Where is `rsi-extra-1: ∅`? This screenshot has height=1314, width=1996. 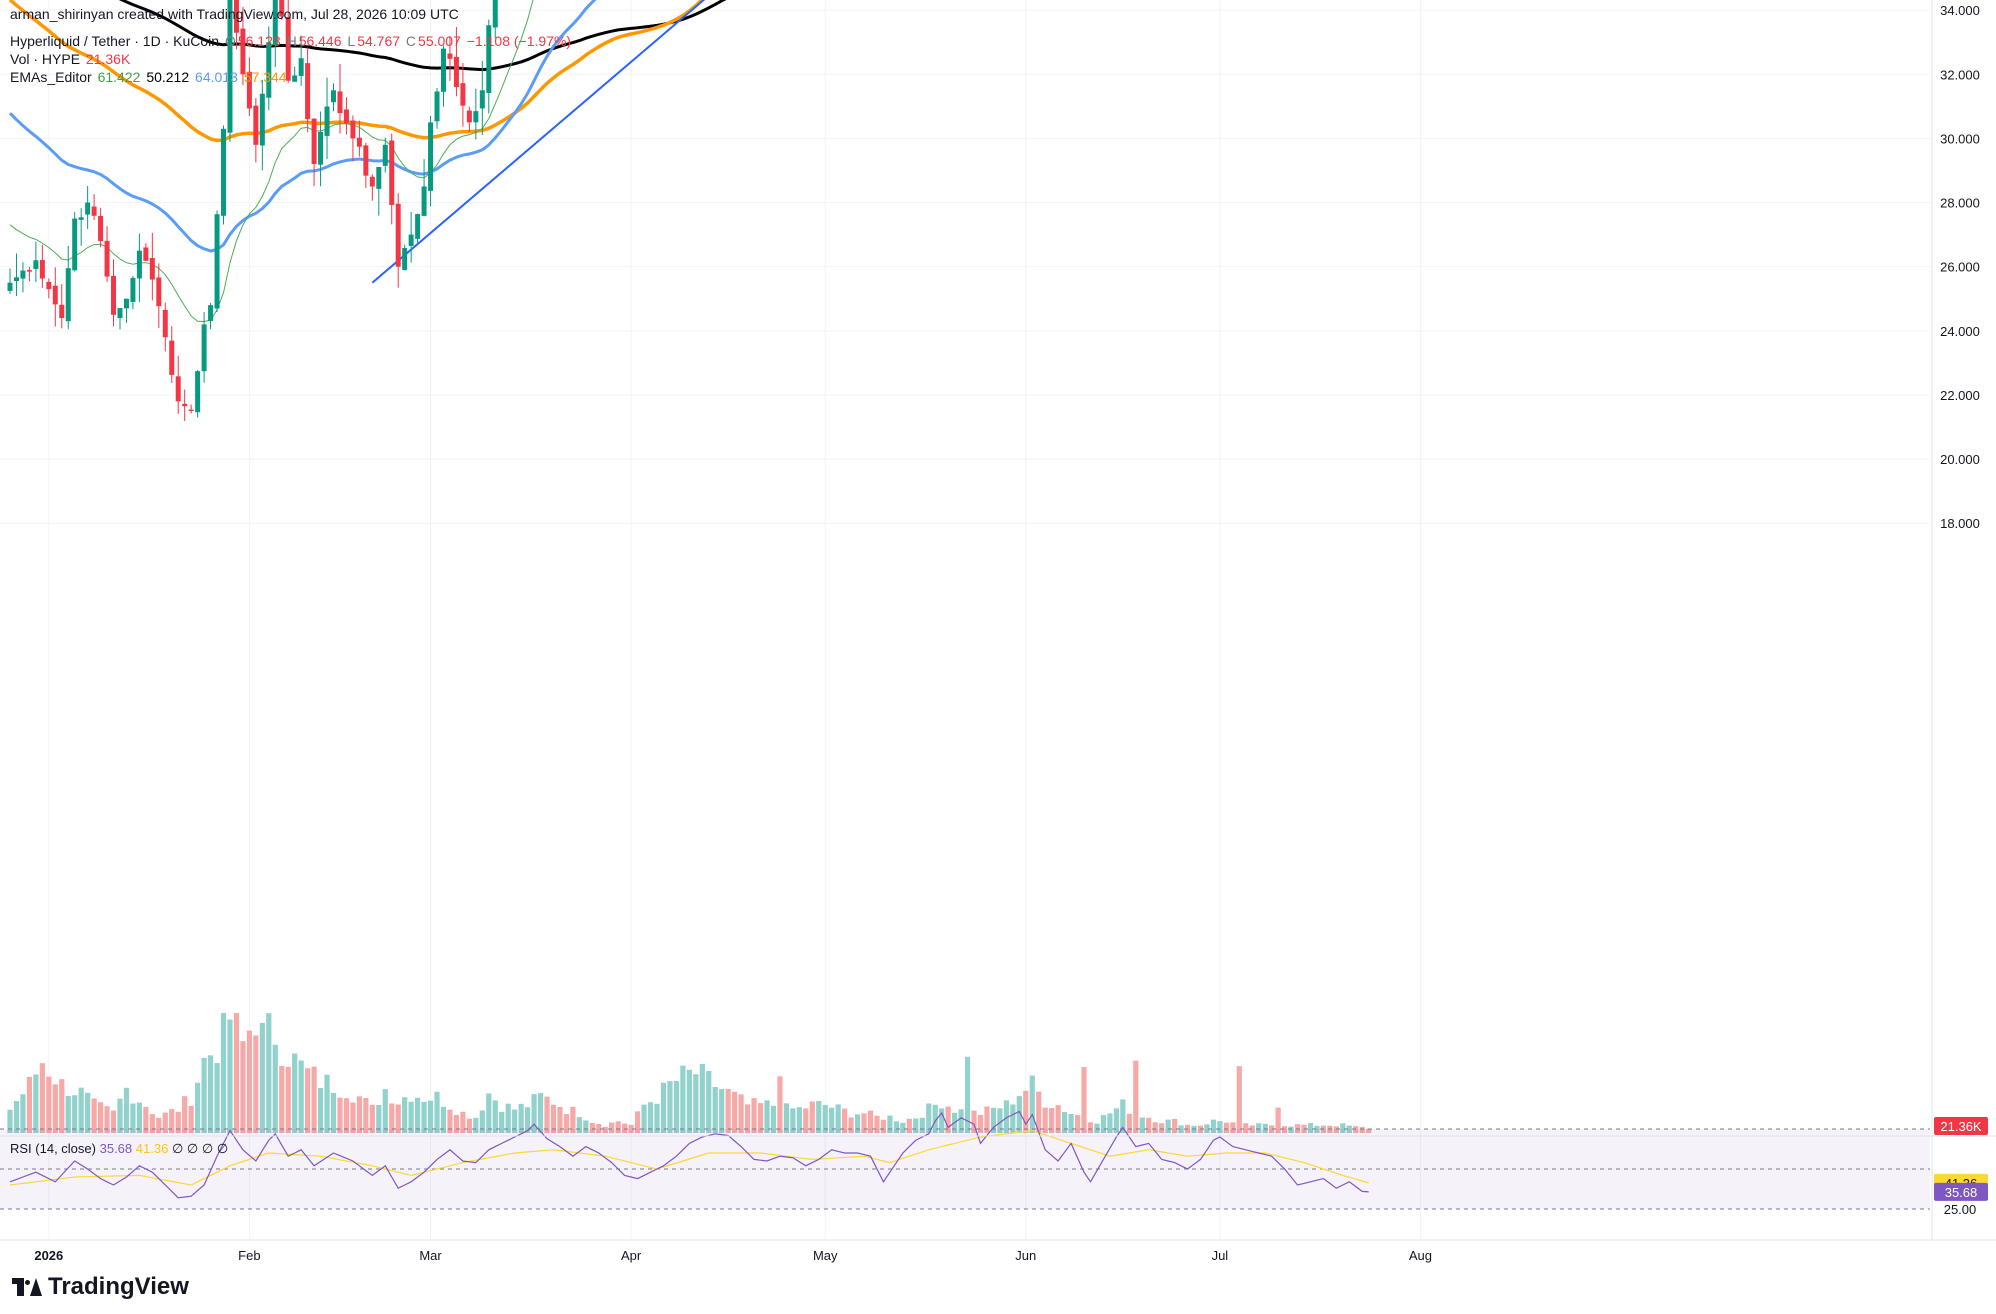
rsi-extra-1: ∅ is located at coordinates (177, 1148).